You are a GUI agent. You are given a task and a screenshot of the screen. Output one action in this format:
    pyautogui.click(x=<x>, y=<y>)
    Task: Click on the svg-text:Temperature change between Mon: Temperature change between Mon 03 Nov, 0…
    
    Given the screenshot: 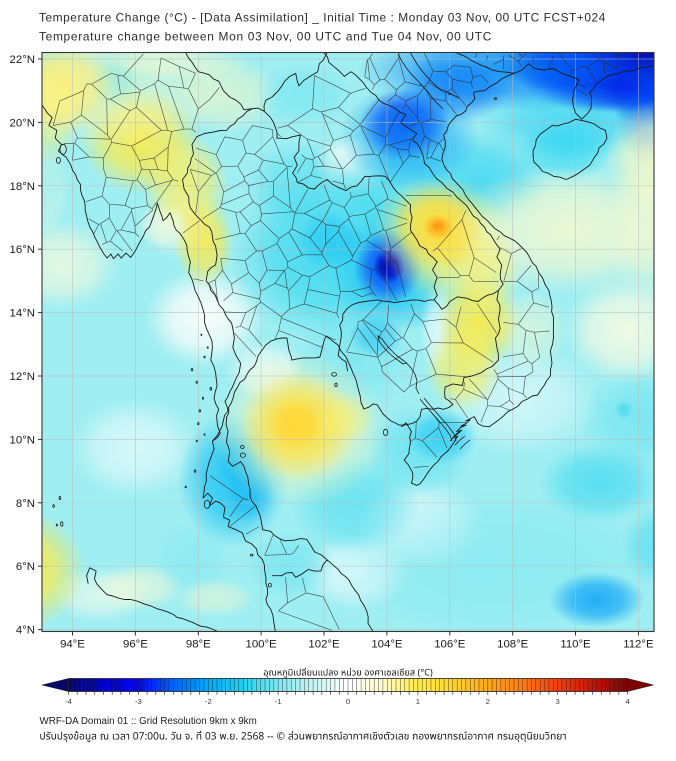 What is the action you would take?
    pyautogui.click(x=265, y=37)
    